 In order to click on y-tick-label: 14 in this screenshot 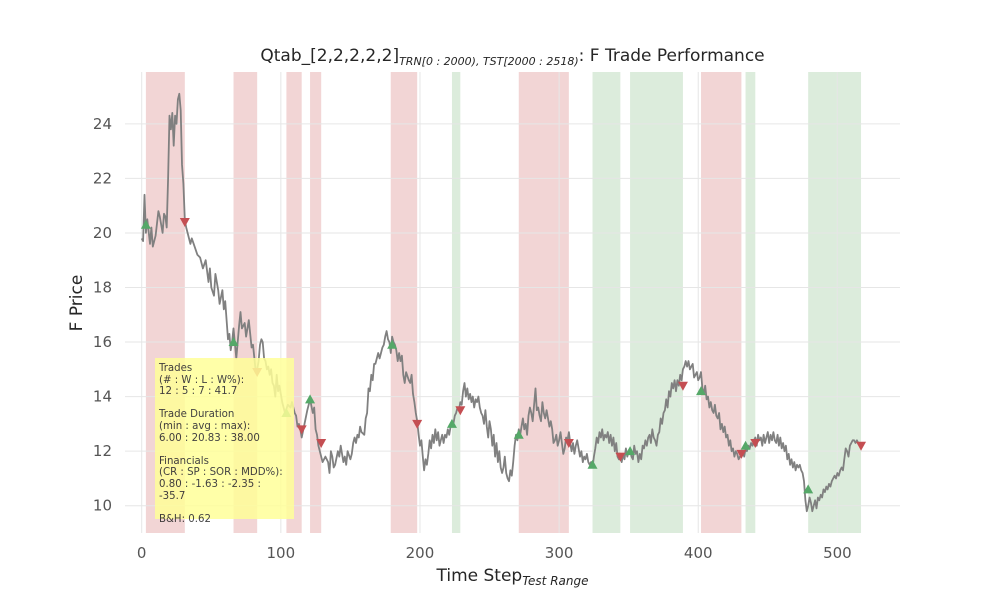, I will do `click(102, 397)`.